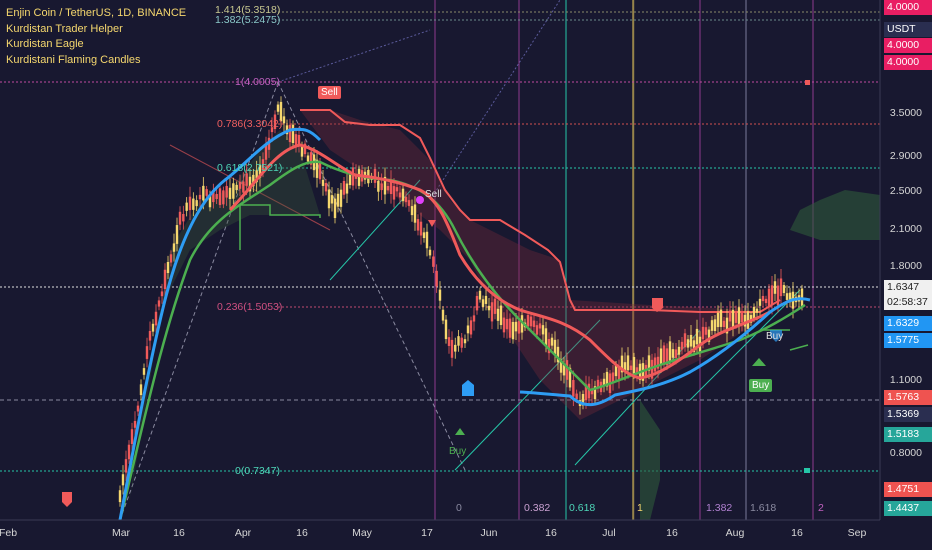  What do you see at coordinates (908, 489) in the screenshot?
I see `price-tag-red-2: 1.4751` at bounding box center [908, 489].